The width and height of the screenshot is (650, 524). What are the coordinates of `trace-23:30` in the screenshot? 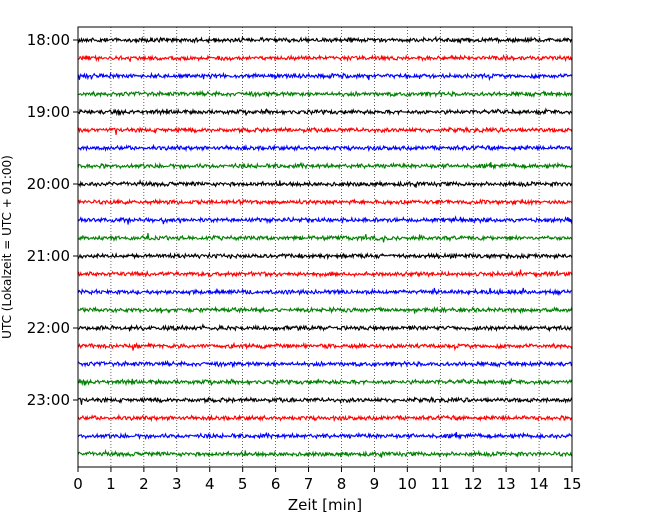 It's located at (325, 436).